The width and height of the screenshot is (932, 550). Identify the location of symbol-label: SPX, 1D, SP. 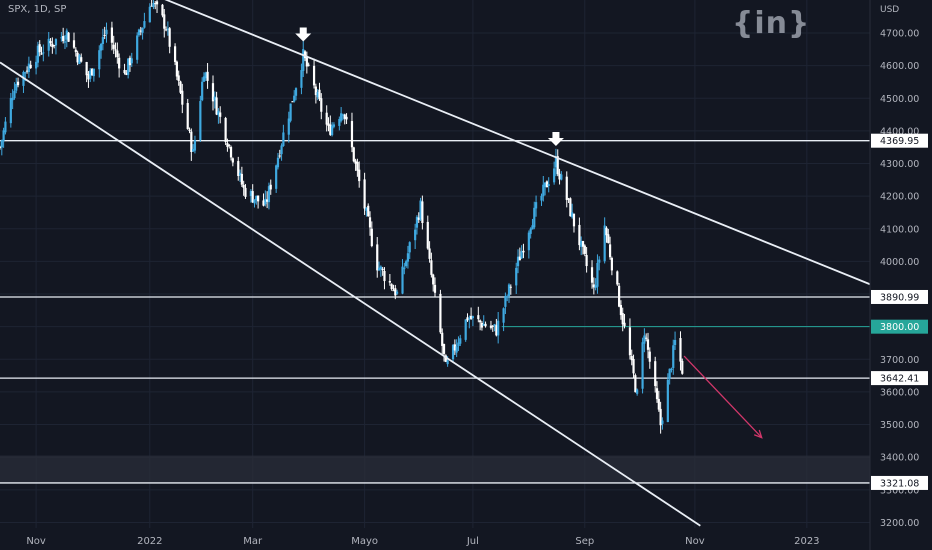
(37, 9).